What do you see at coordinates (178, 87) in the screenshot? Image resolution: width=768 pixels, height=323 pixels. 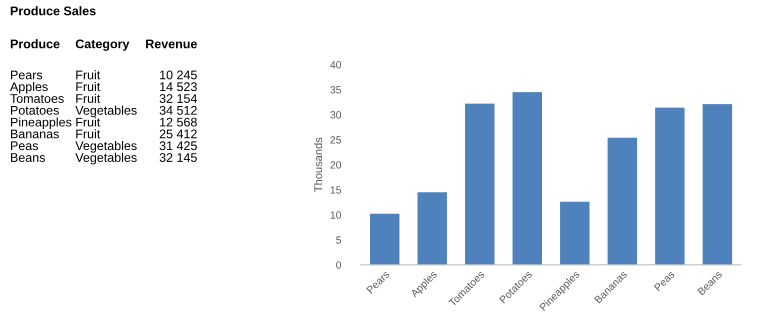 I see `text: 14 523` at bounding box center [178, 87].